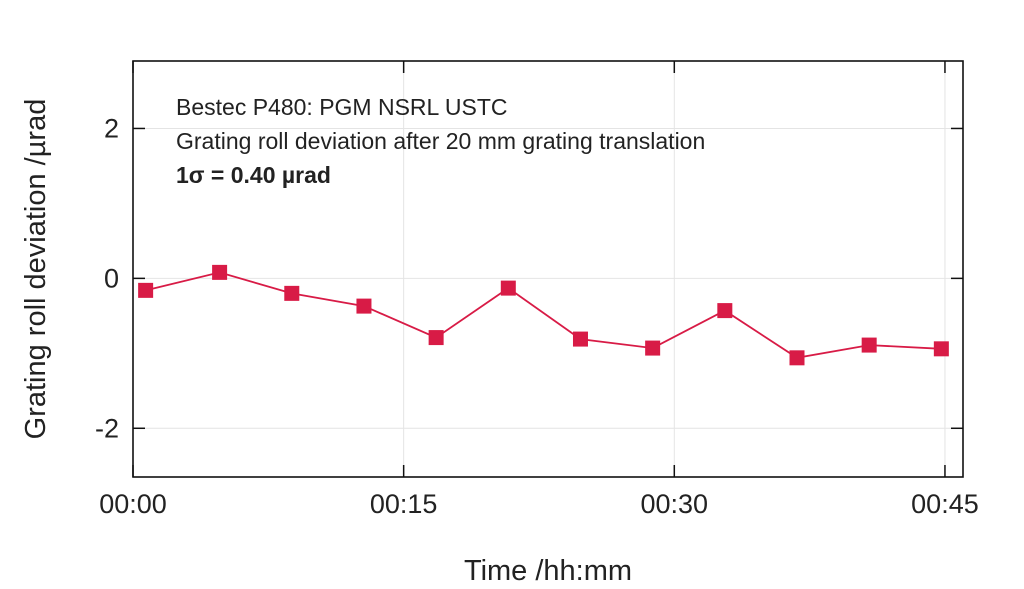 Image resolution: width=1024 pixels, height=589 pixels. What do you see at coordinates (111, 128) in the screenshot?
I see `y-tick-label: 2` at bounding box center [111, 128].